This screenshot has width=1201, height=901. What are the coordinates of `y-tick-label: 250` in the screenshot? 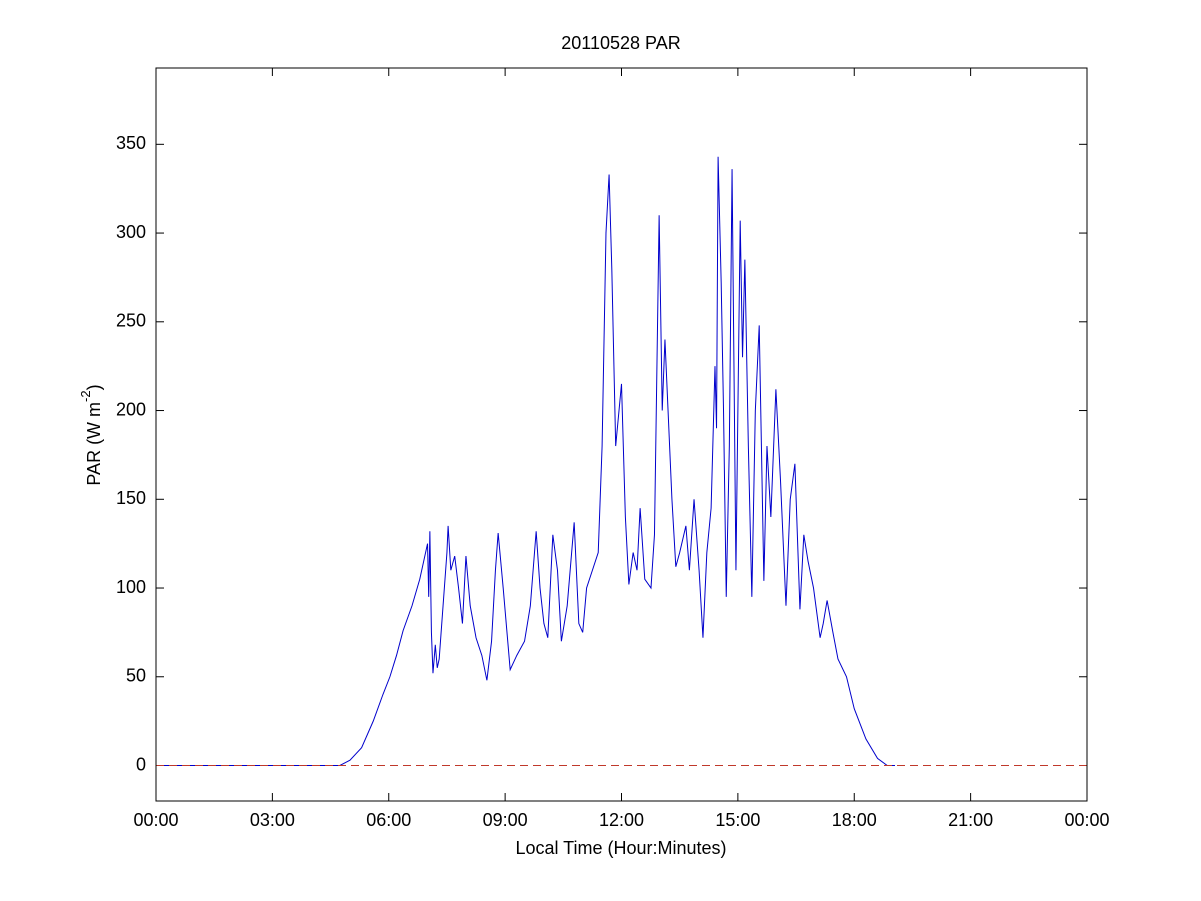 It's located at (131, 321).